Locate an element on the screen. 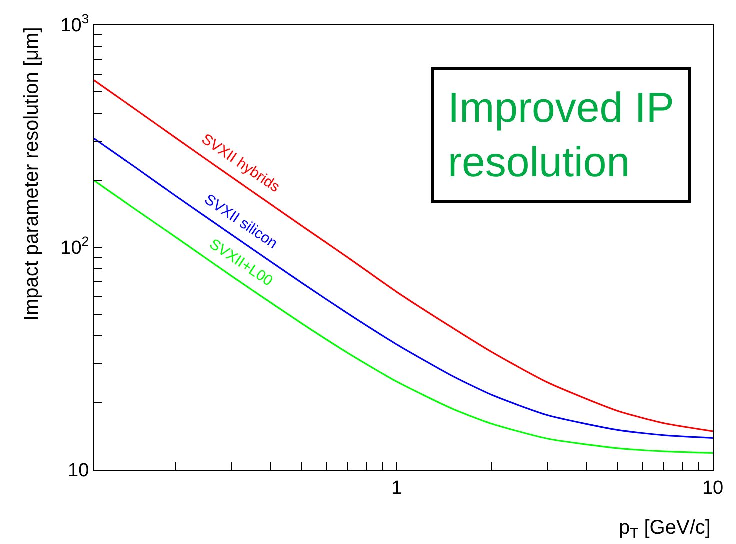 The height and width of the screenshot is (544, 736). y-tick-label: 10$^{2}$ is located at coordinates (75, 247).